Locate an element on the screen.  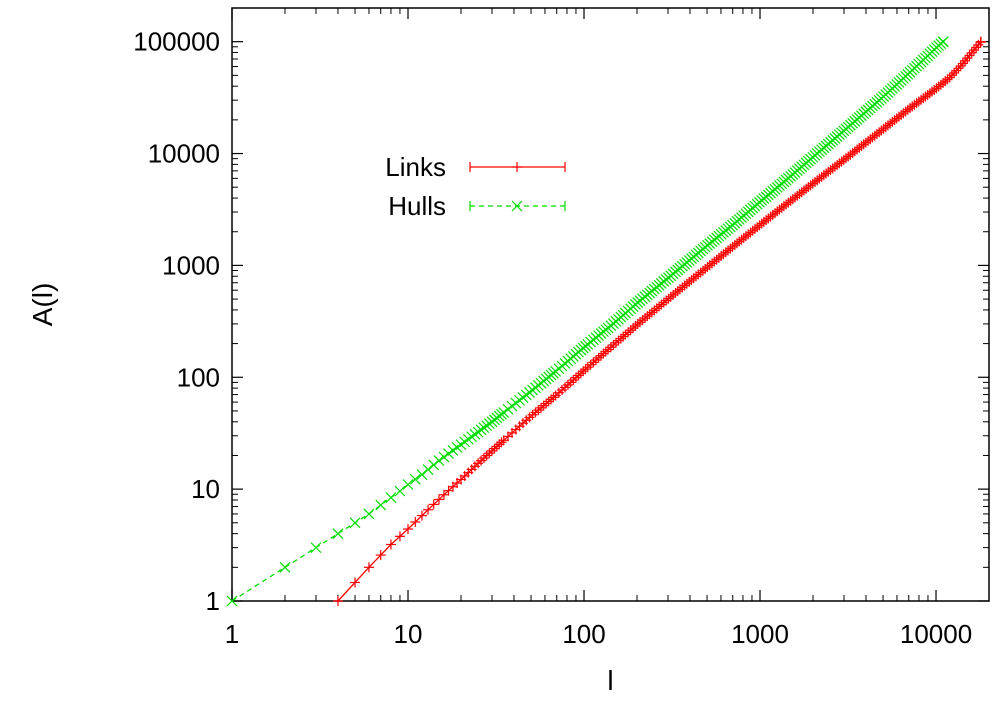
x-tick-label: 1 is located at coordinates (232, 634).